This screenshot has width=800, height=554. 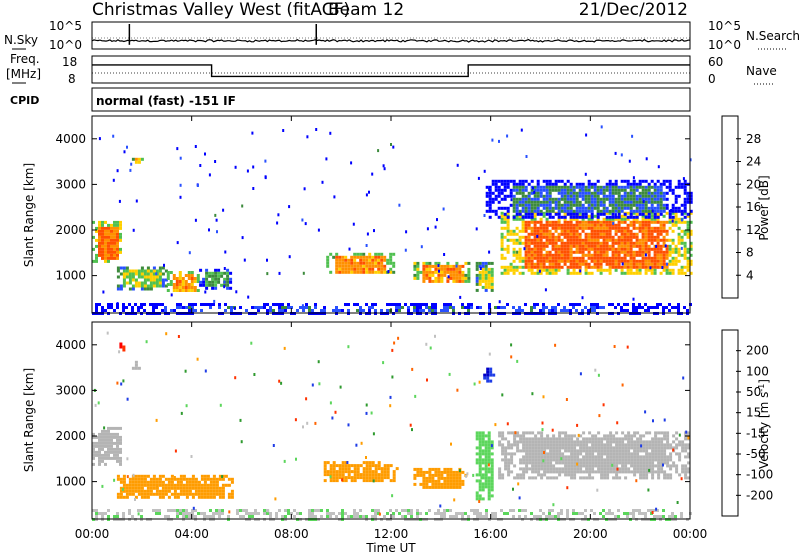 What do you see at coordinates (391, 35) in the screenshot?
I see `noise-panel-frame` at bounding box center [391, 35].